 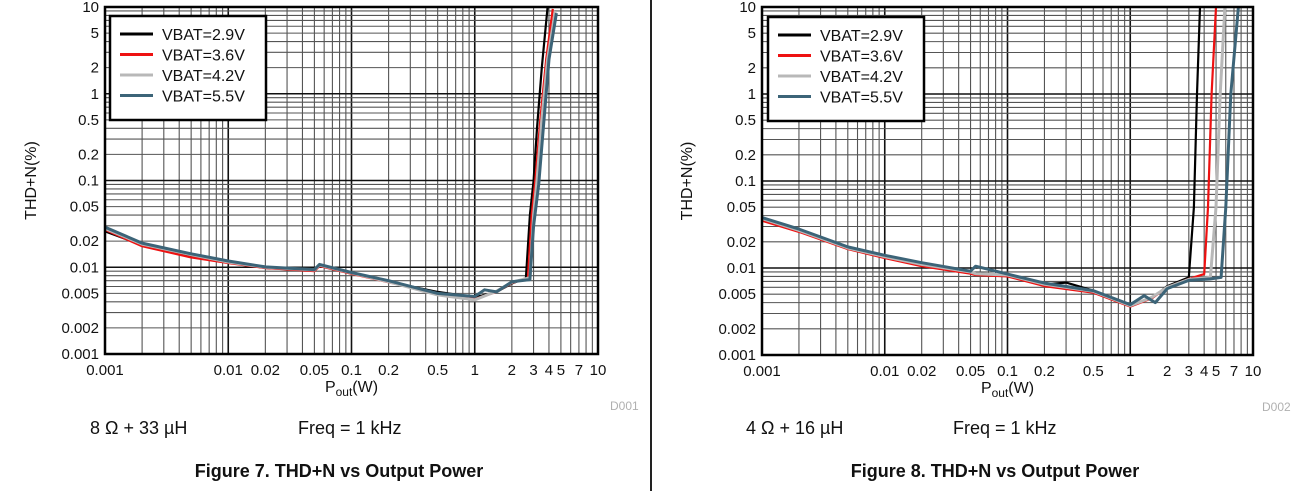 What do you see at coordinates (995, 471) in the screenshot?
I see `figure-caption: Figure 8. THD+N vs Output Power` at bounding box center [995, 471].